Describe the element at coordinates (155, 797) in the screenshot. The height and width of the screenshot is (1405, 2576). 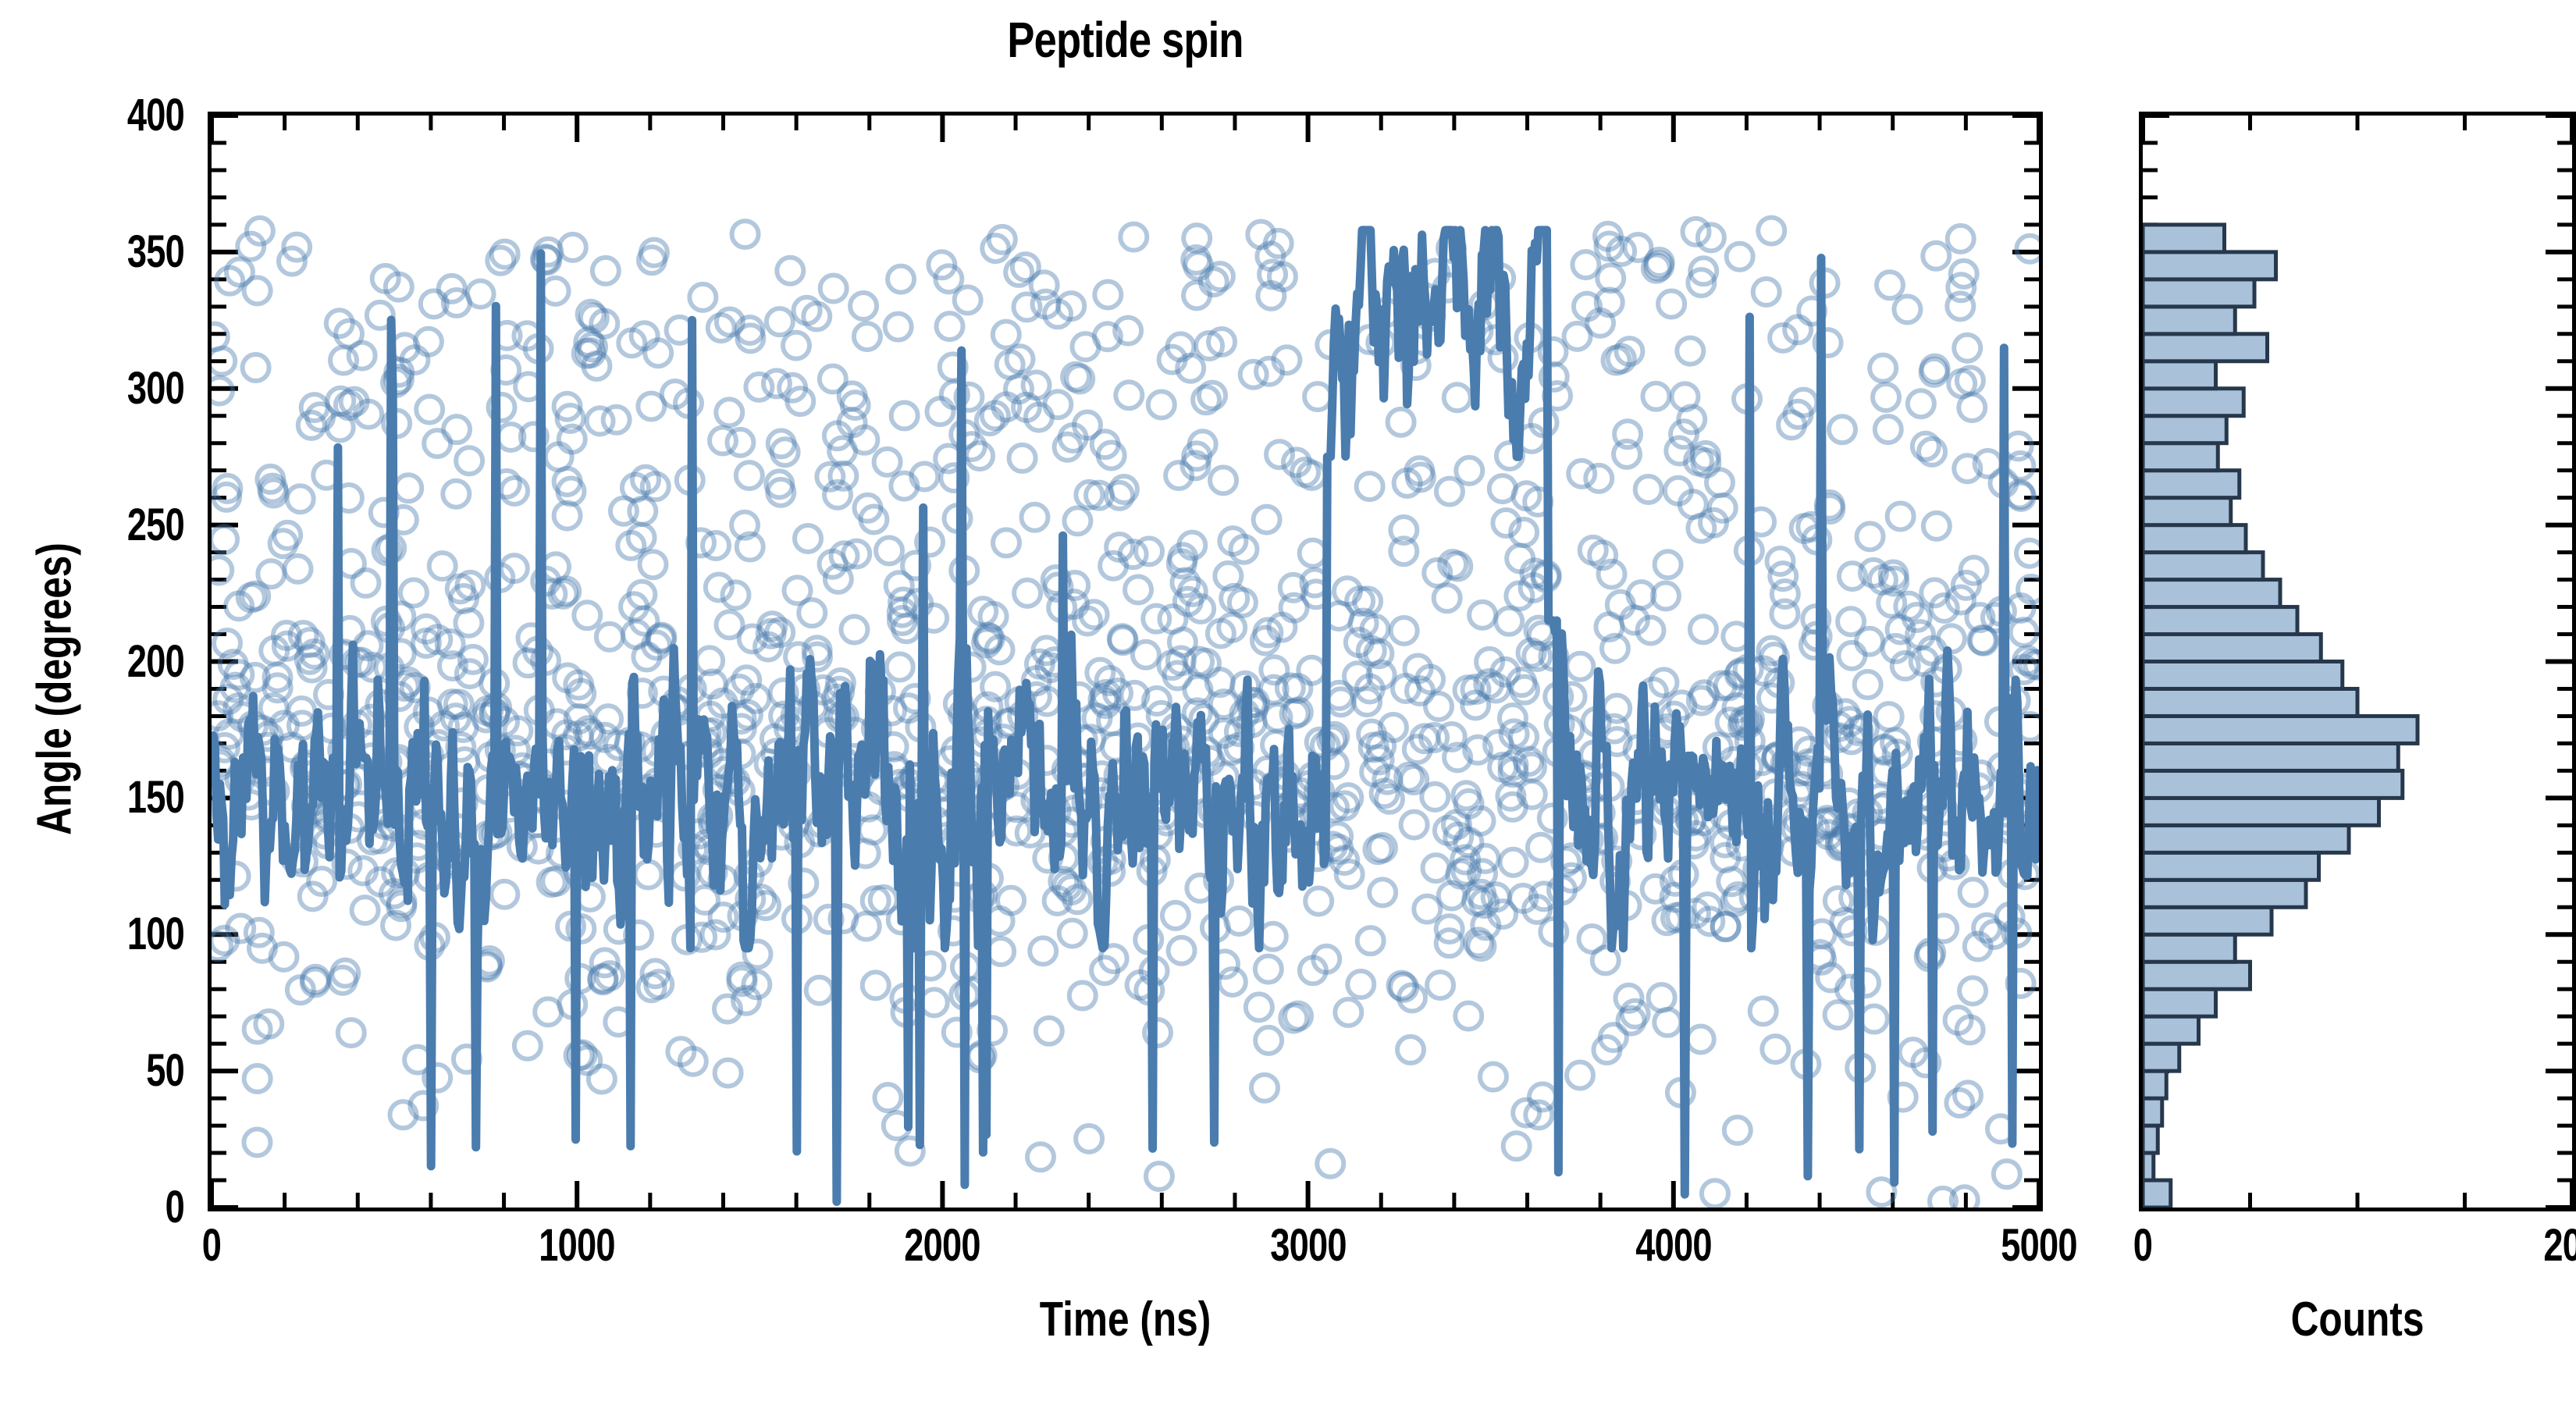
I see `main-ytick-150: 150` at that location.